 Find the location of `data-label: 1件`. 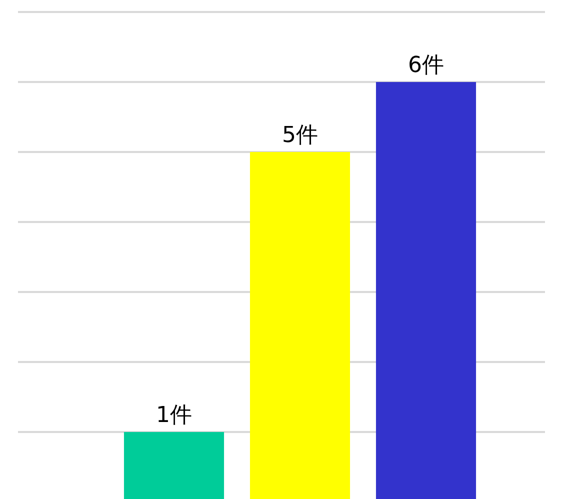

data-label: 1件 is located at coordinates (174, 415).